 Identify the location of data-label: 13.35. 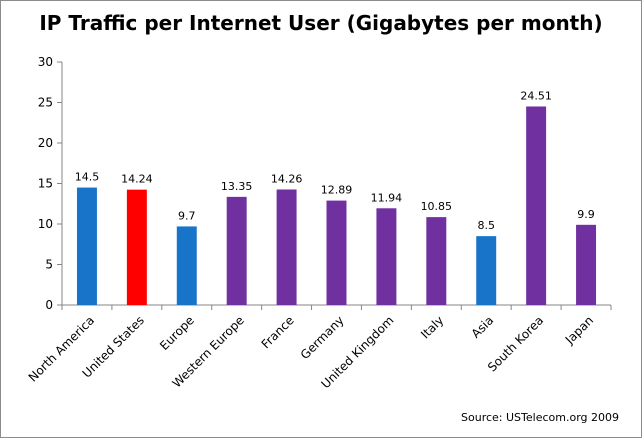
(237, 186).